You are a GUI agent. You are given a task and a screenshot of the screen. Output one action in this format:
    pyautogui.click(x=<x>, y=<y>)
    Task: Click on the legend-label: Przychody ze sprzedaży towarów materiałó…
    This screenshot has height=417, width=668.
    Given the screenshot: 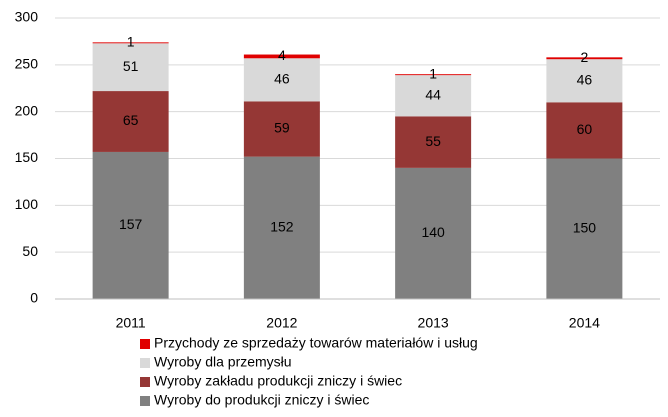 What is the action you would take?
    pyautogui.click(x=316, y=343)
    